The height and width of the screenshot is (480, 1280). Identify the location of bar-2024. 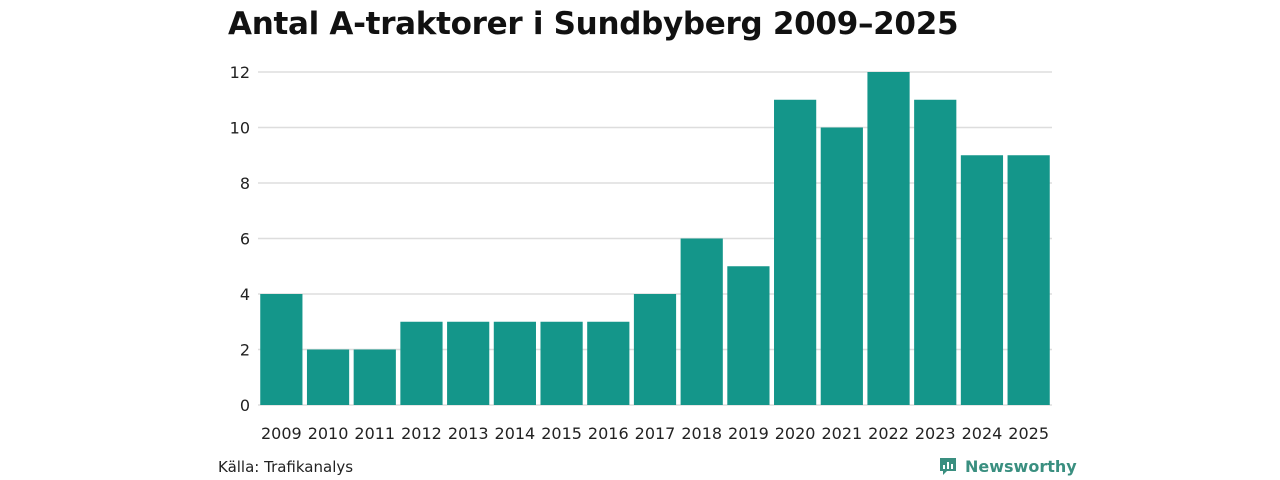
(982, 280).